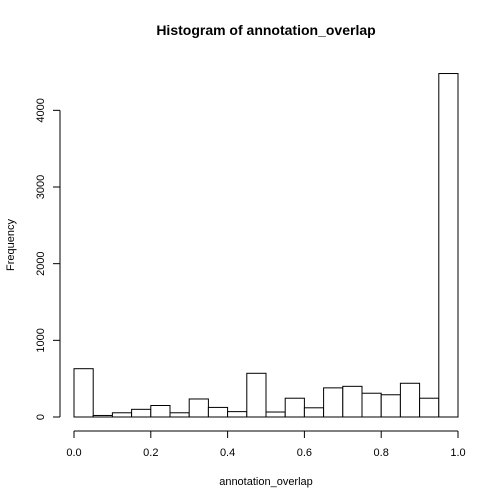  What do you see at coordinates (41, 417) in the screenshot?
I see `y-tick-label-0: 0` at bounding box center [41, 417].